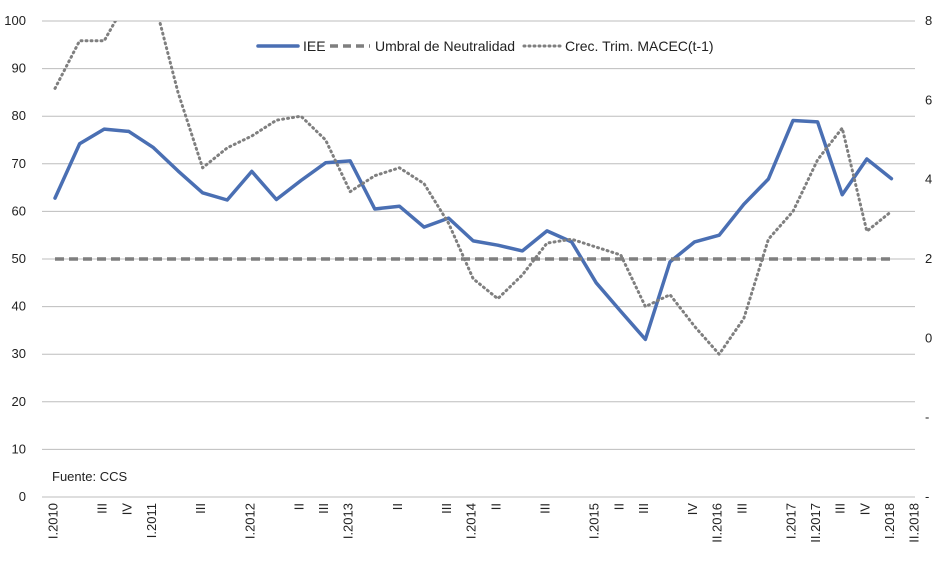 The height and width of the screenshot is (561, 932). What do you see at coordinates (914, 523) in the screenshot?
I see `x-tick-label: II.2018` at bounding box center [914, 523].